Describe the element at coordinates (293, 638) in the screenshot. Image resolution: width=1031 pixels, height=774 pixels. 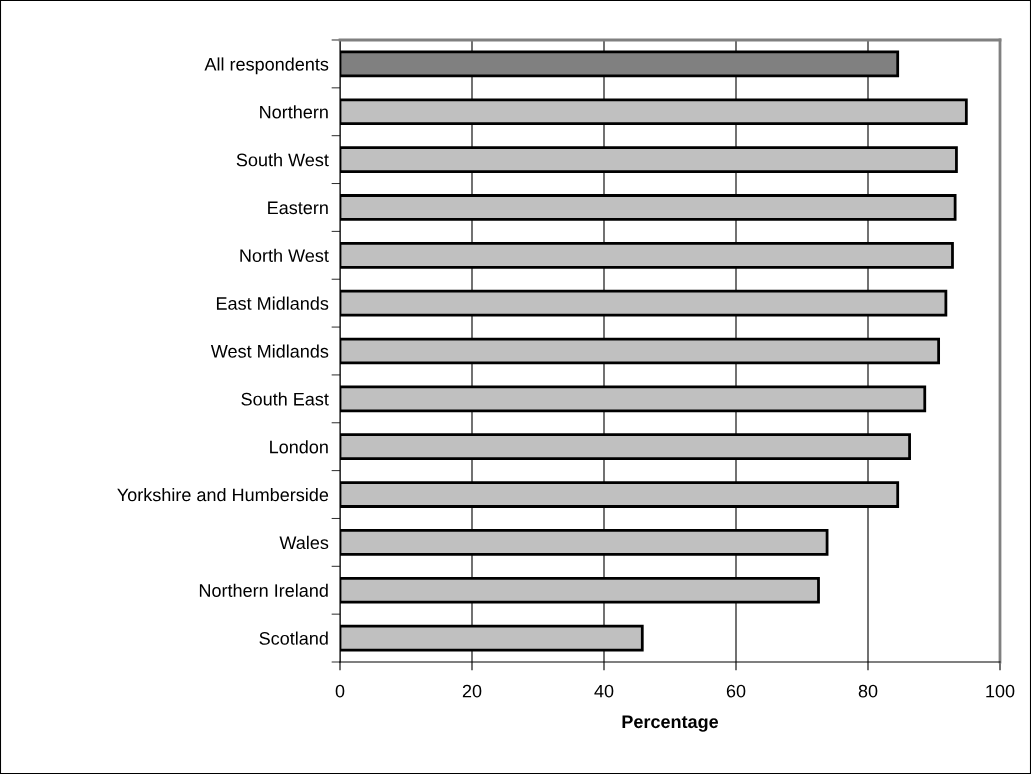
I see `y-tick-label: Scotland` at that location.